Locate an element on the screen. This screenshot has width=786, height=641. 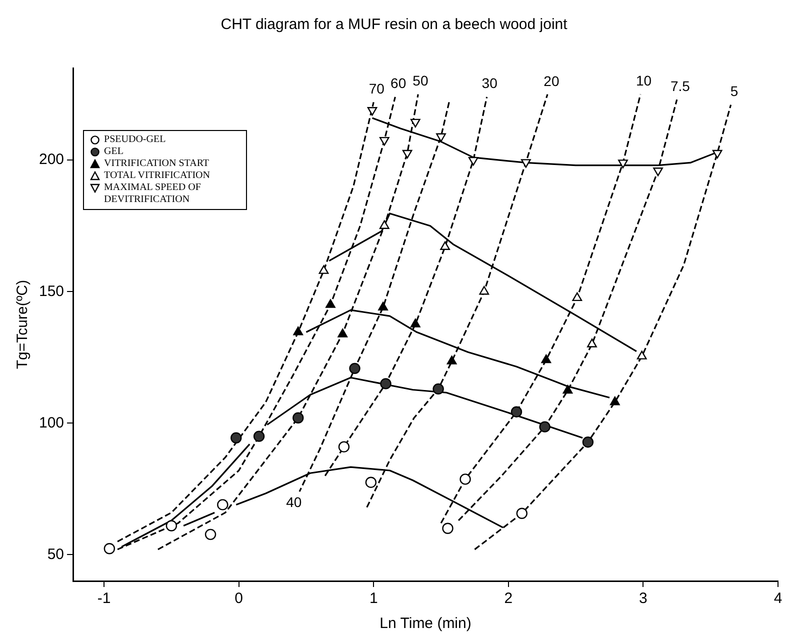
y-tick-label: 50 is located at coordinates (55, 554).